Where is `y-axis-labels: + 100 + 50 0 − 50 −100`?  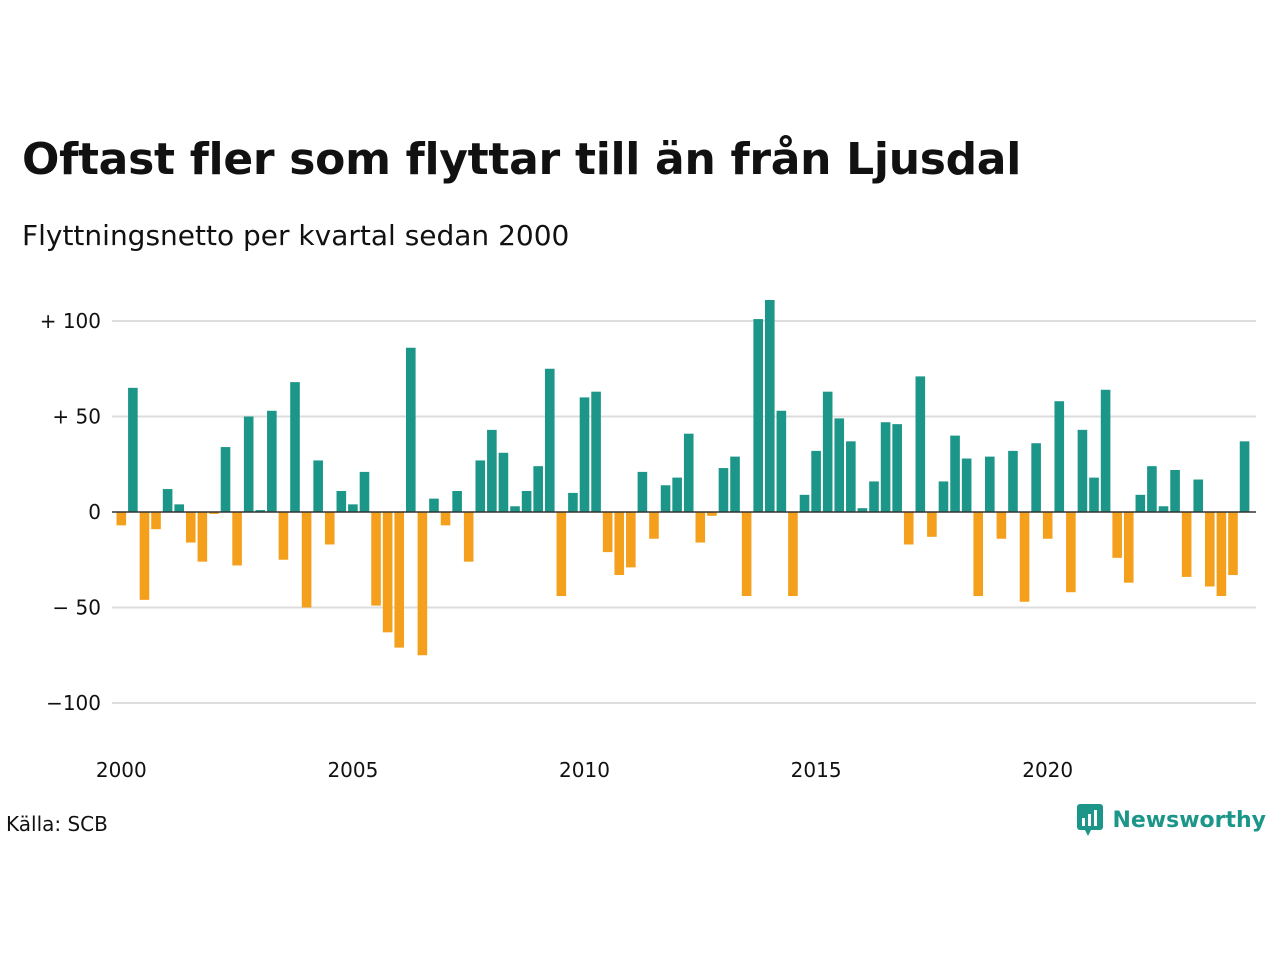 y-axis-labels: + 100 + 50 0 − 50 −100 is located at coordinates (70, 512).